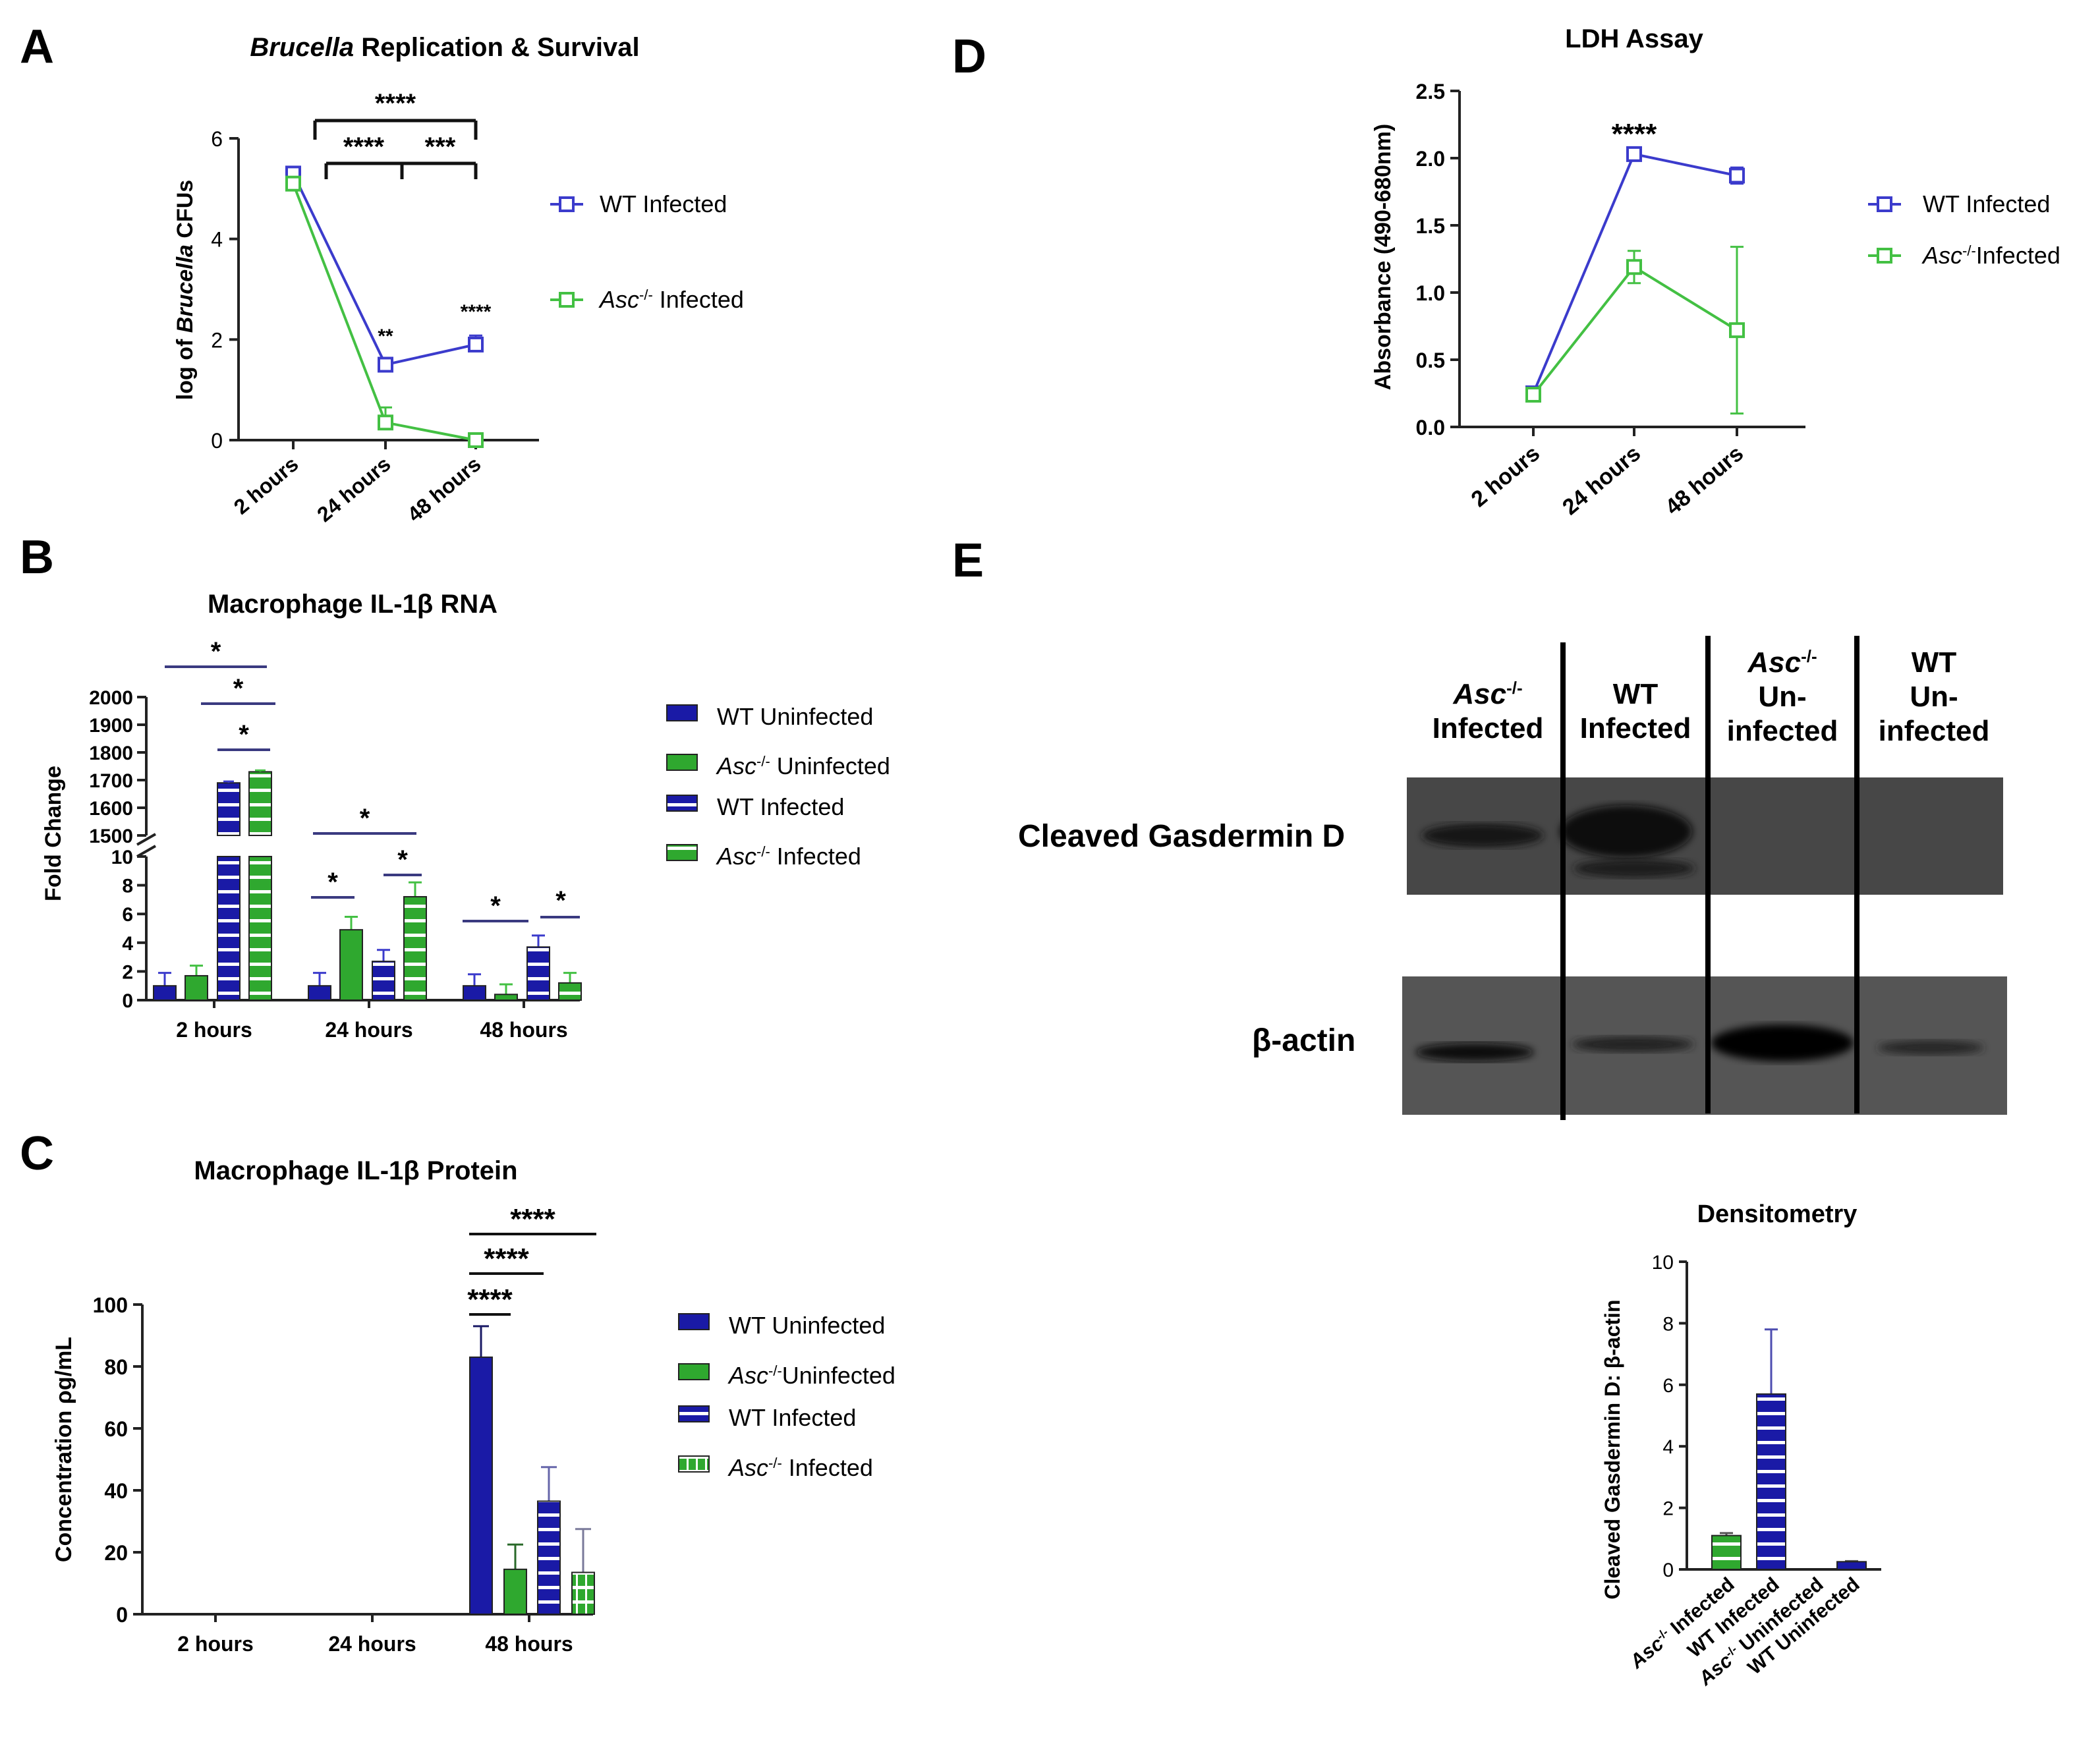 This screenshot has height=1744, width=2100. Describe the element at coordinates (795, 716) in the screenshot. I see `b-legend-label-0: WT Uninfected` at that location.